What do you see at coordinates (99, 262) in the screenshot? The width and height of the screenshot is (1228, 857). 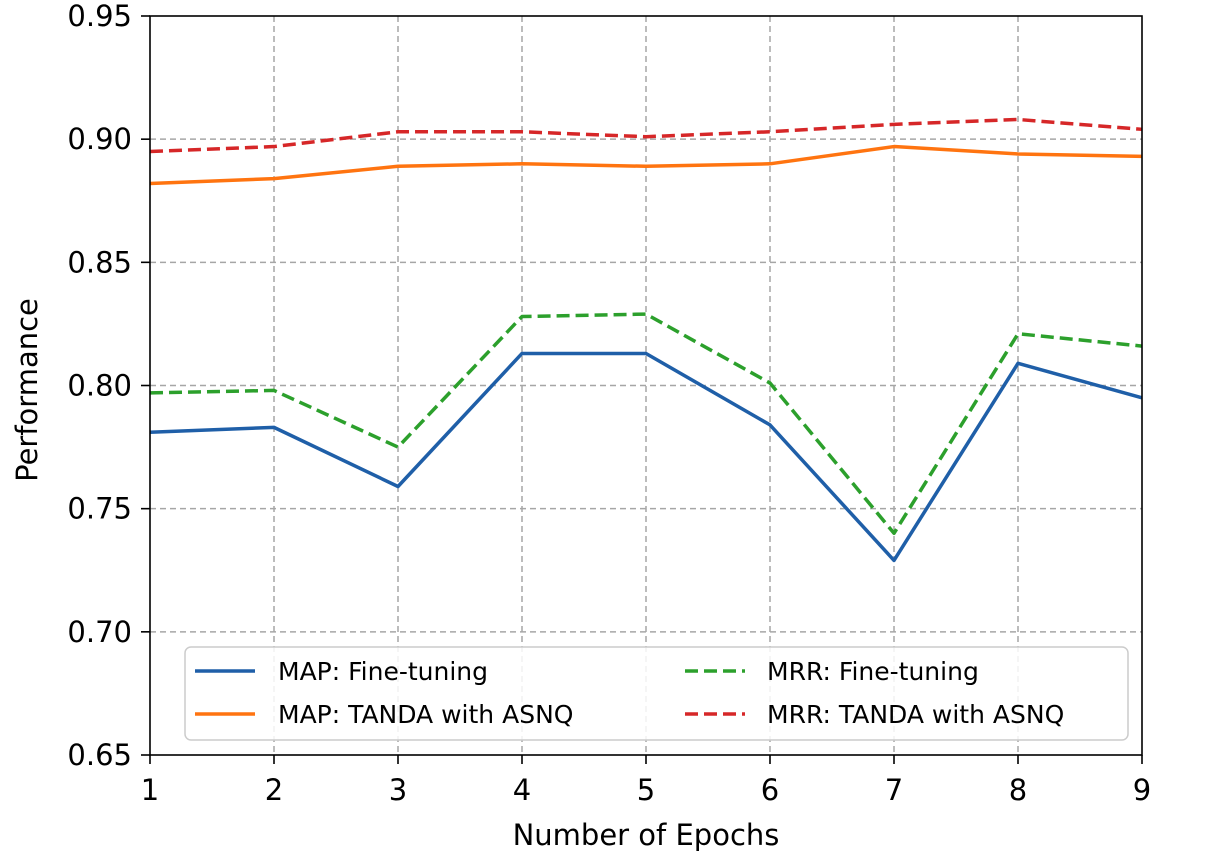 I see `y-tick-label-0.85: 0.85` at bounding box center [99, 262].